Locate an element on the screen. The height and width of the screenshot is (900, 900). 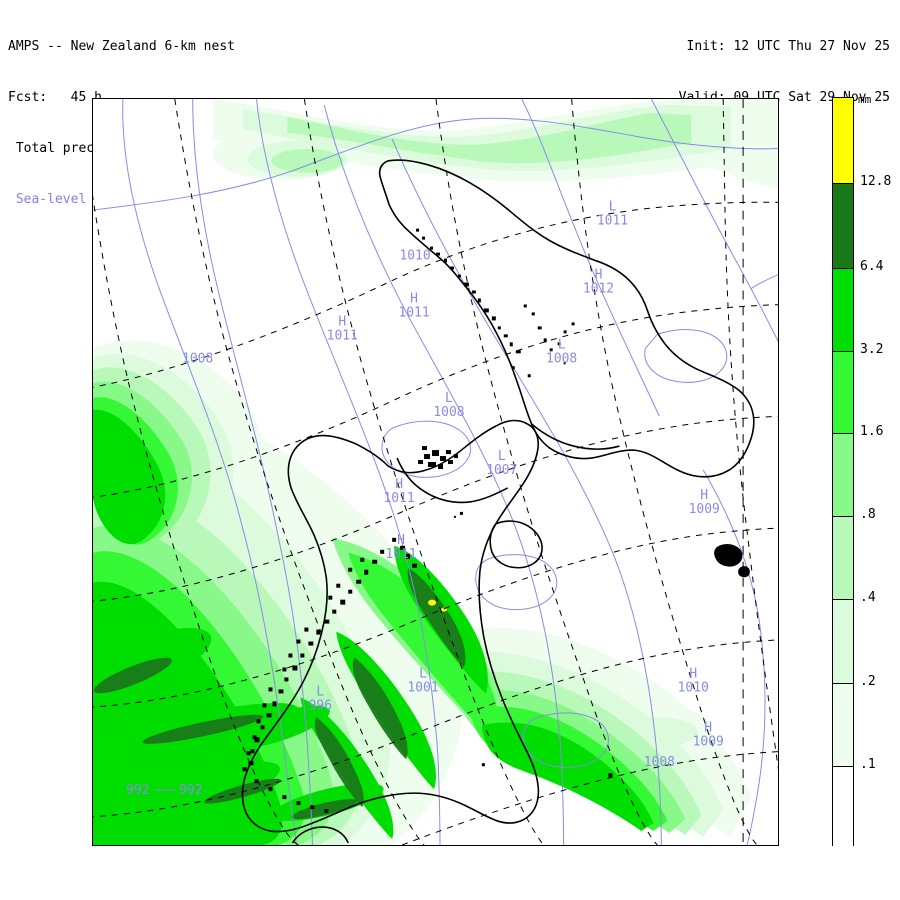
title-line: AMPS -- New Zealand 6-km nest is located at coordinates (121, 46).